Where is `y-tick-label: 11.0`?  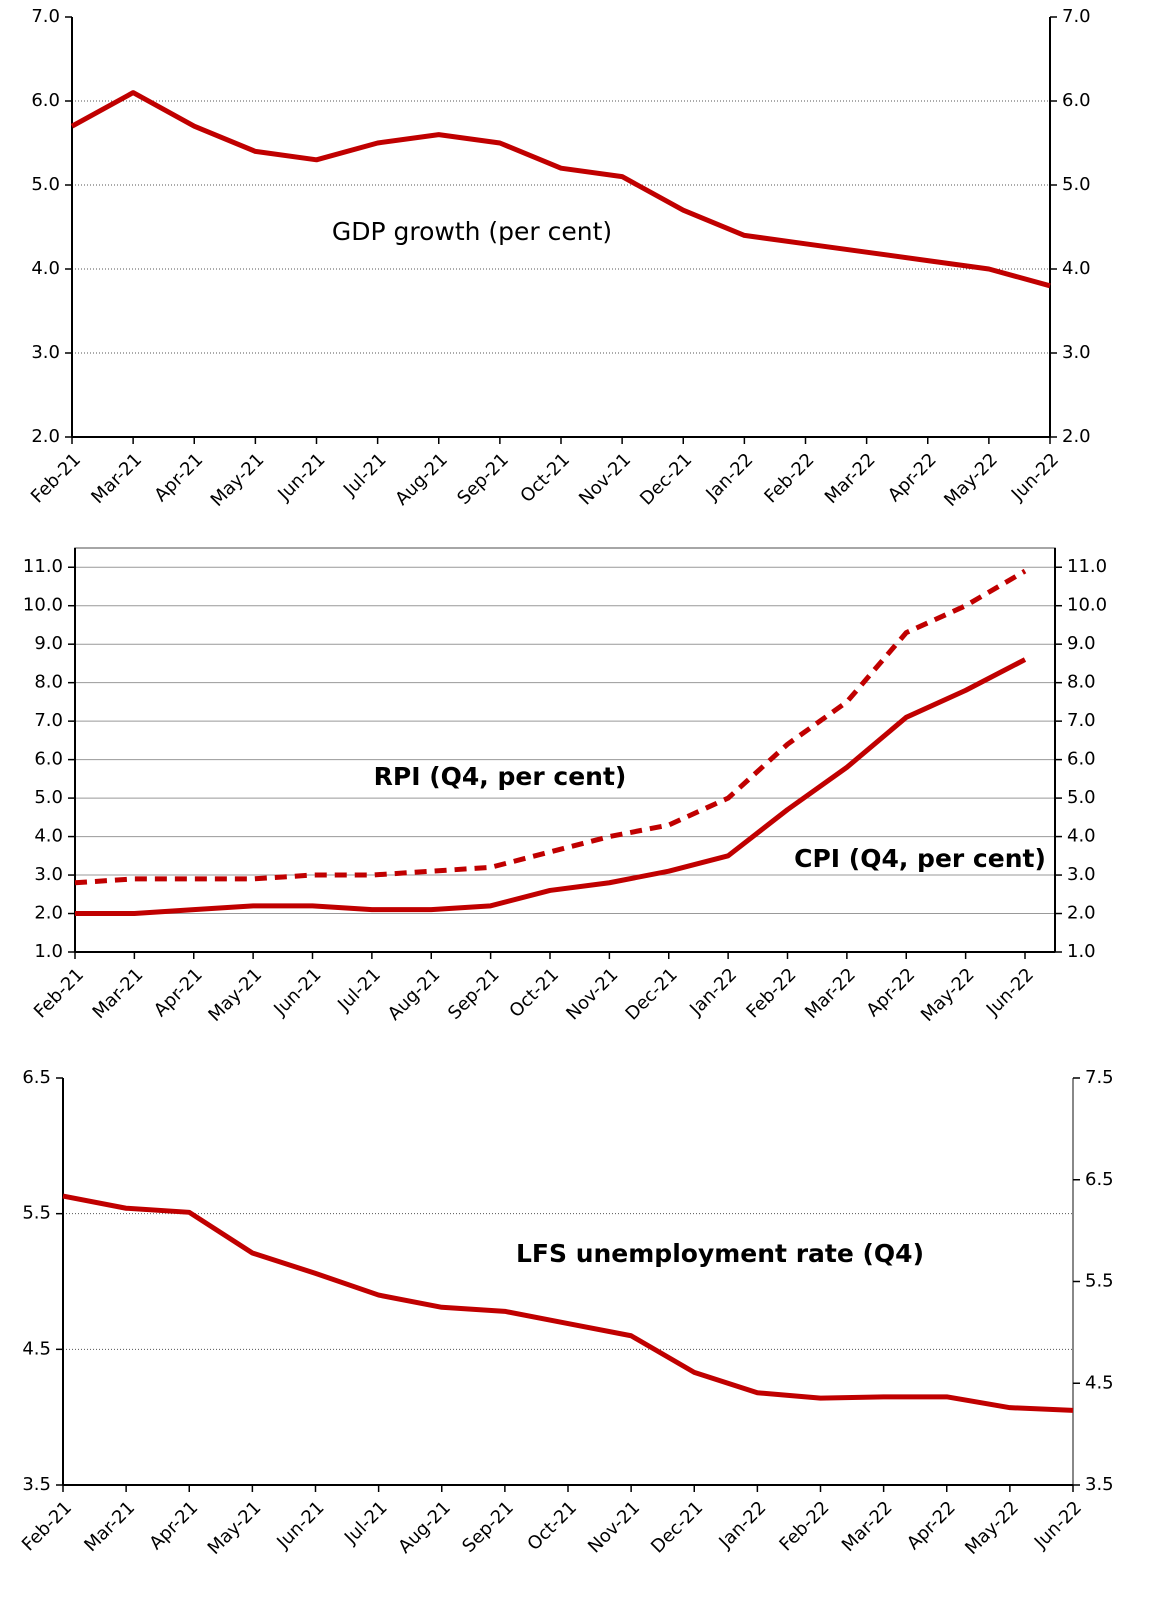
y-tick-label: 11.0 is located at coordinates (43, 566).